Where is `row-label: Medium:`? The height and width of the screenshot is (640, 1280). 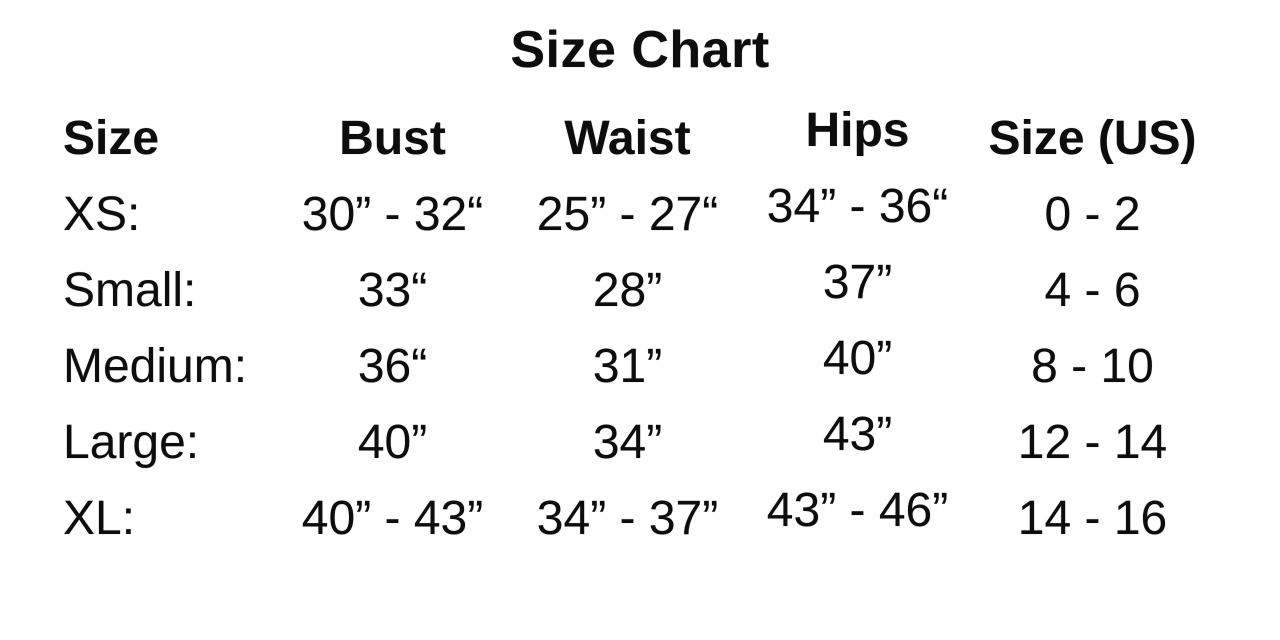
row-label: Medium: is located at coordinates (155, 366).